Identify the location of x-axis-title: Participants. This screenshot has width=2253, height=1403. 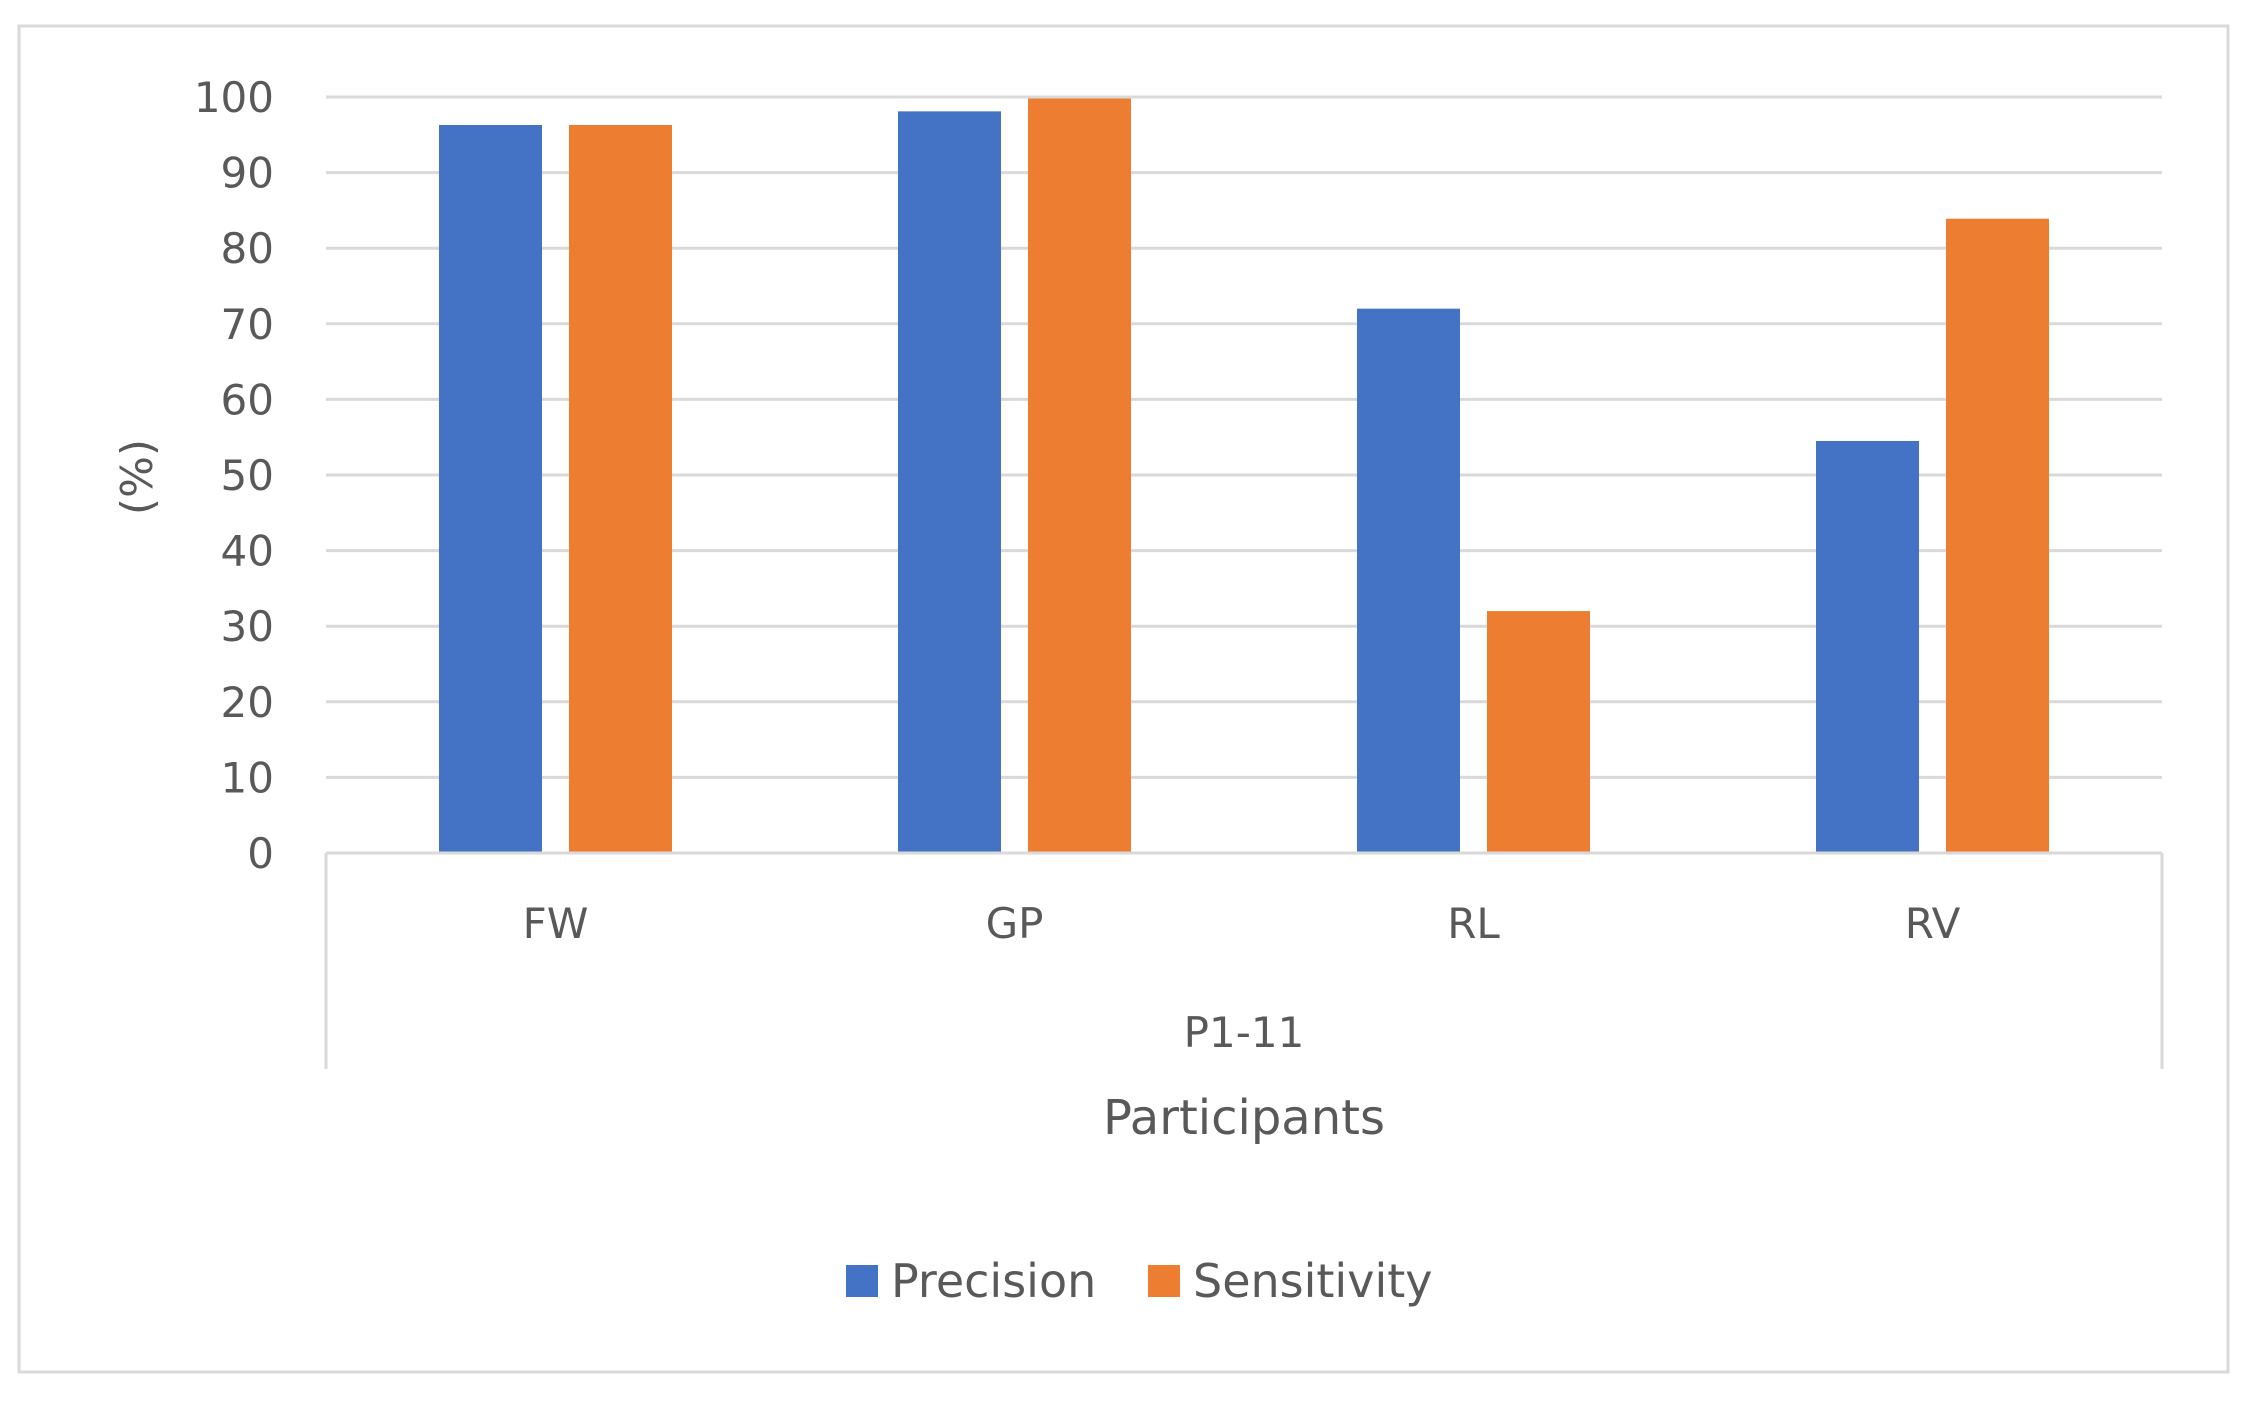
(1244, 1118).